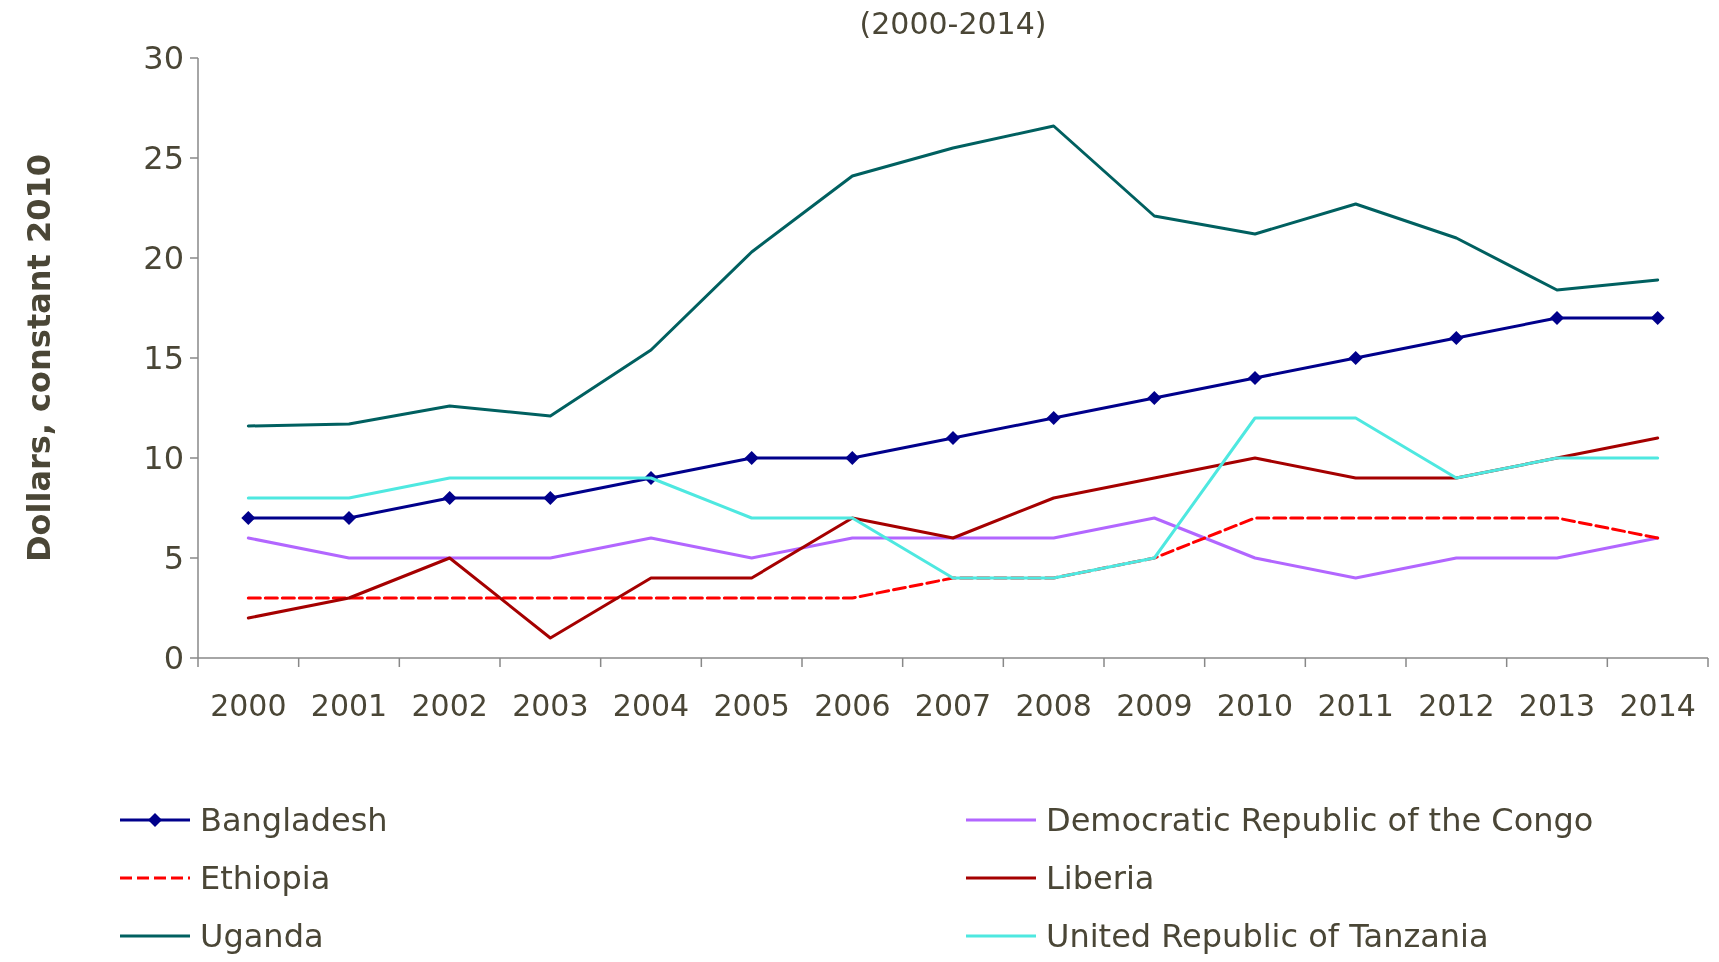 This screenshot has width=1719, height=962. I want to click on y-tick-label: 30, so click(163, 58).